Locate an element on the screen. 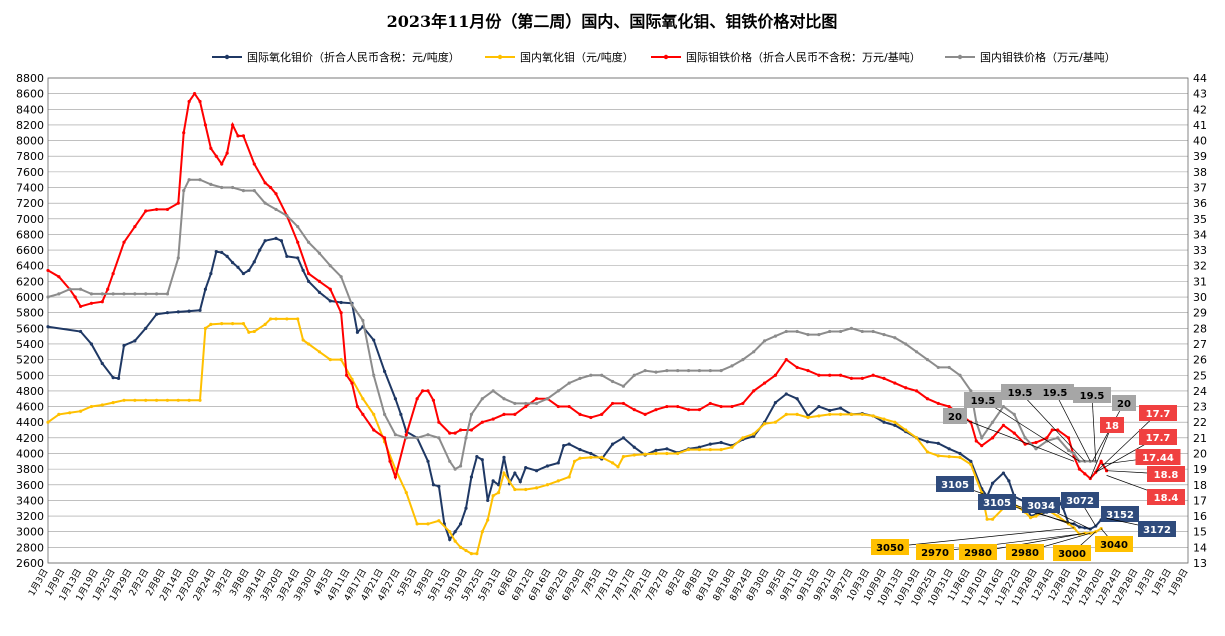 Image resolution: width=1225 pixels, height=636 pixels. left-tick-label: 3200 is located at coordinates (30, 516).